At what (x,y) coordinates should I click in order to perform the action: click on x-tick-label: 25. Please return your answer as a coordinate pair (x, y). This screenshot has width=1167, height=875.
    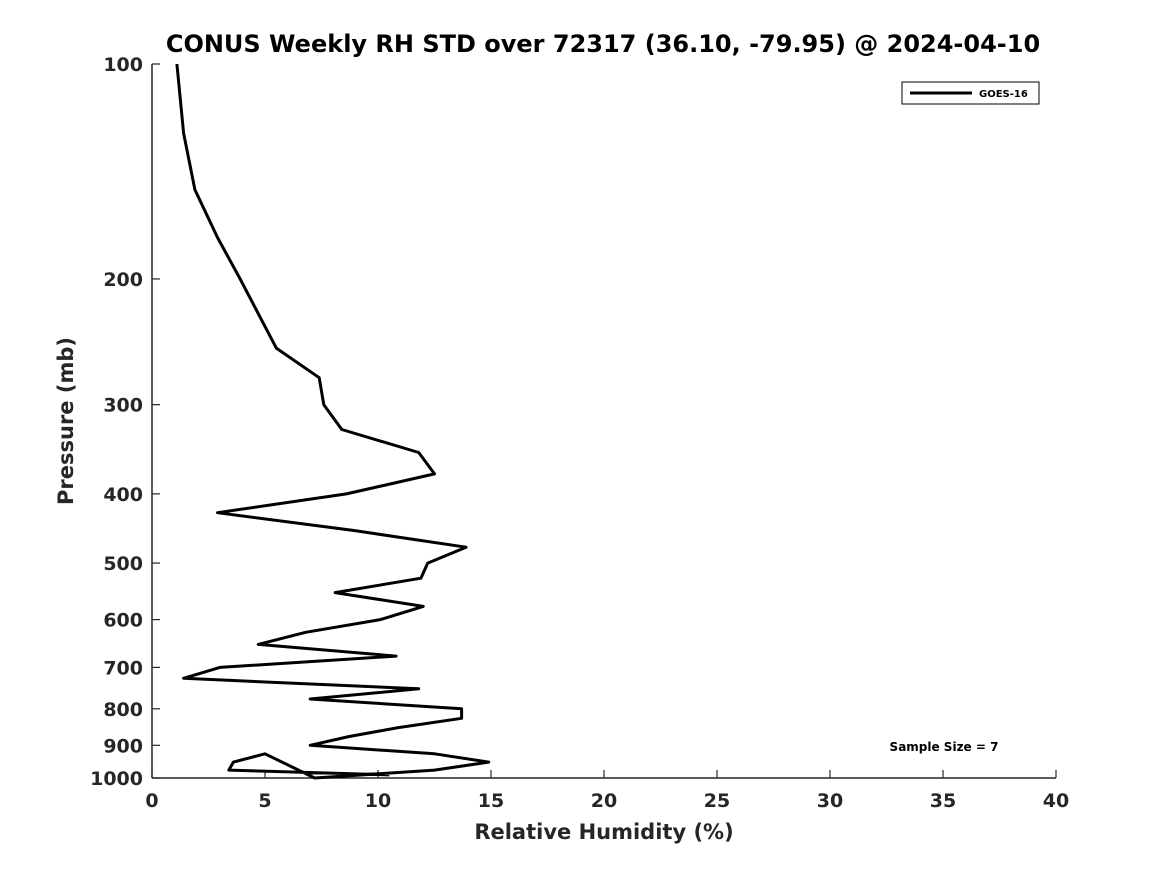
    Looking at the image, I should click on (717, 801).